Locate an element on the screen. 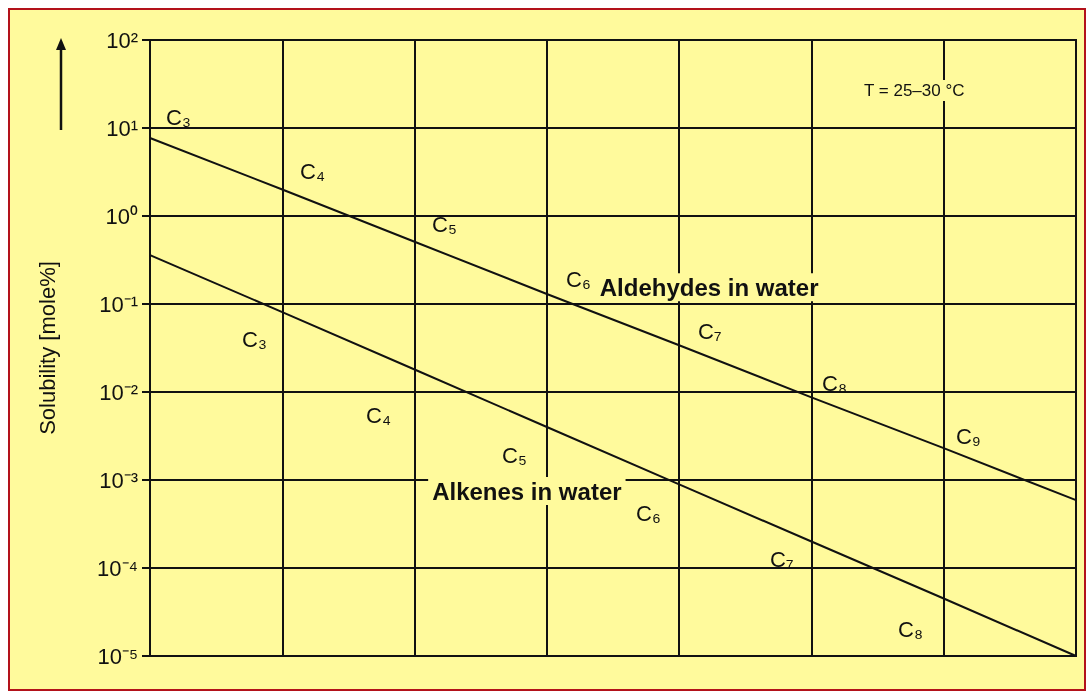 This screenshot has width=1090, height=695. annotation: C₈ is located at coordinates (911, 629).